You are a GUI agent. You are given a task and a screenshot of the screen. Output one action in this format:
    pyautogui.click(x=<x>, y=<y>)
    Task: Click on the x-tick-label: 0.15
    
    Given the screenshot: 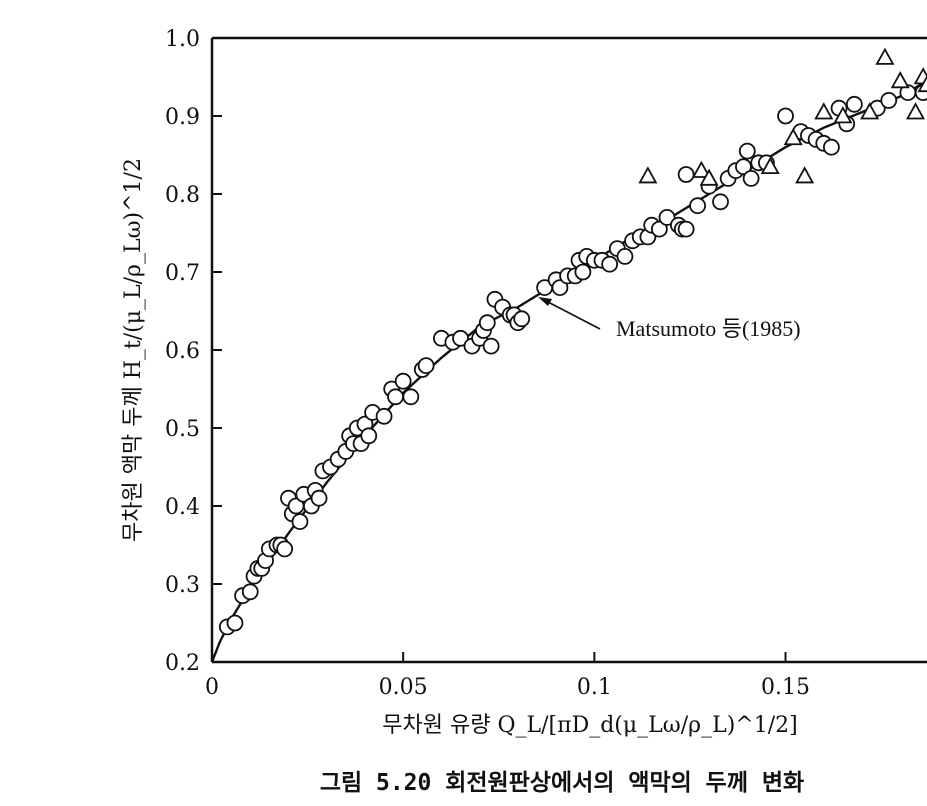 What is the action you would take?
    pyautogui.click(x=785, y=687)
    